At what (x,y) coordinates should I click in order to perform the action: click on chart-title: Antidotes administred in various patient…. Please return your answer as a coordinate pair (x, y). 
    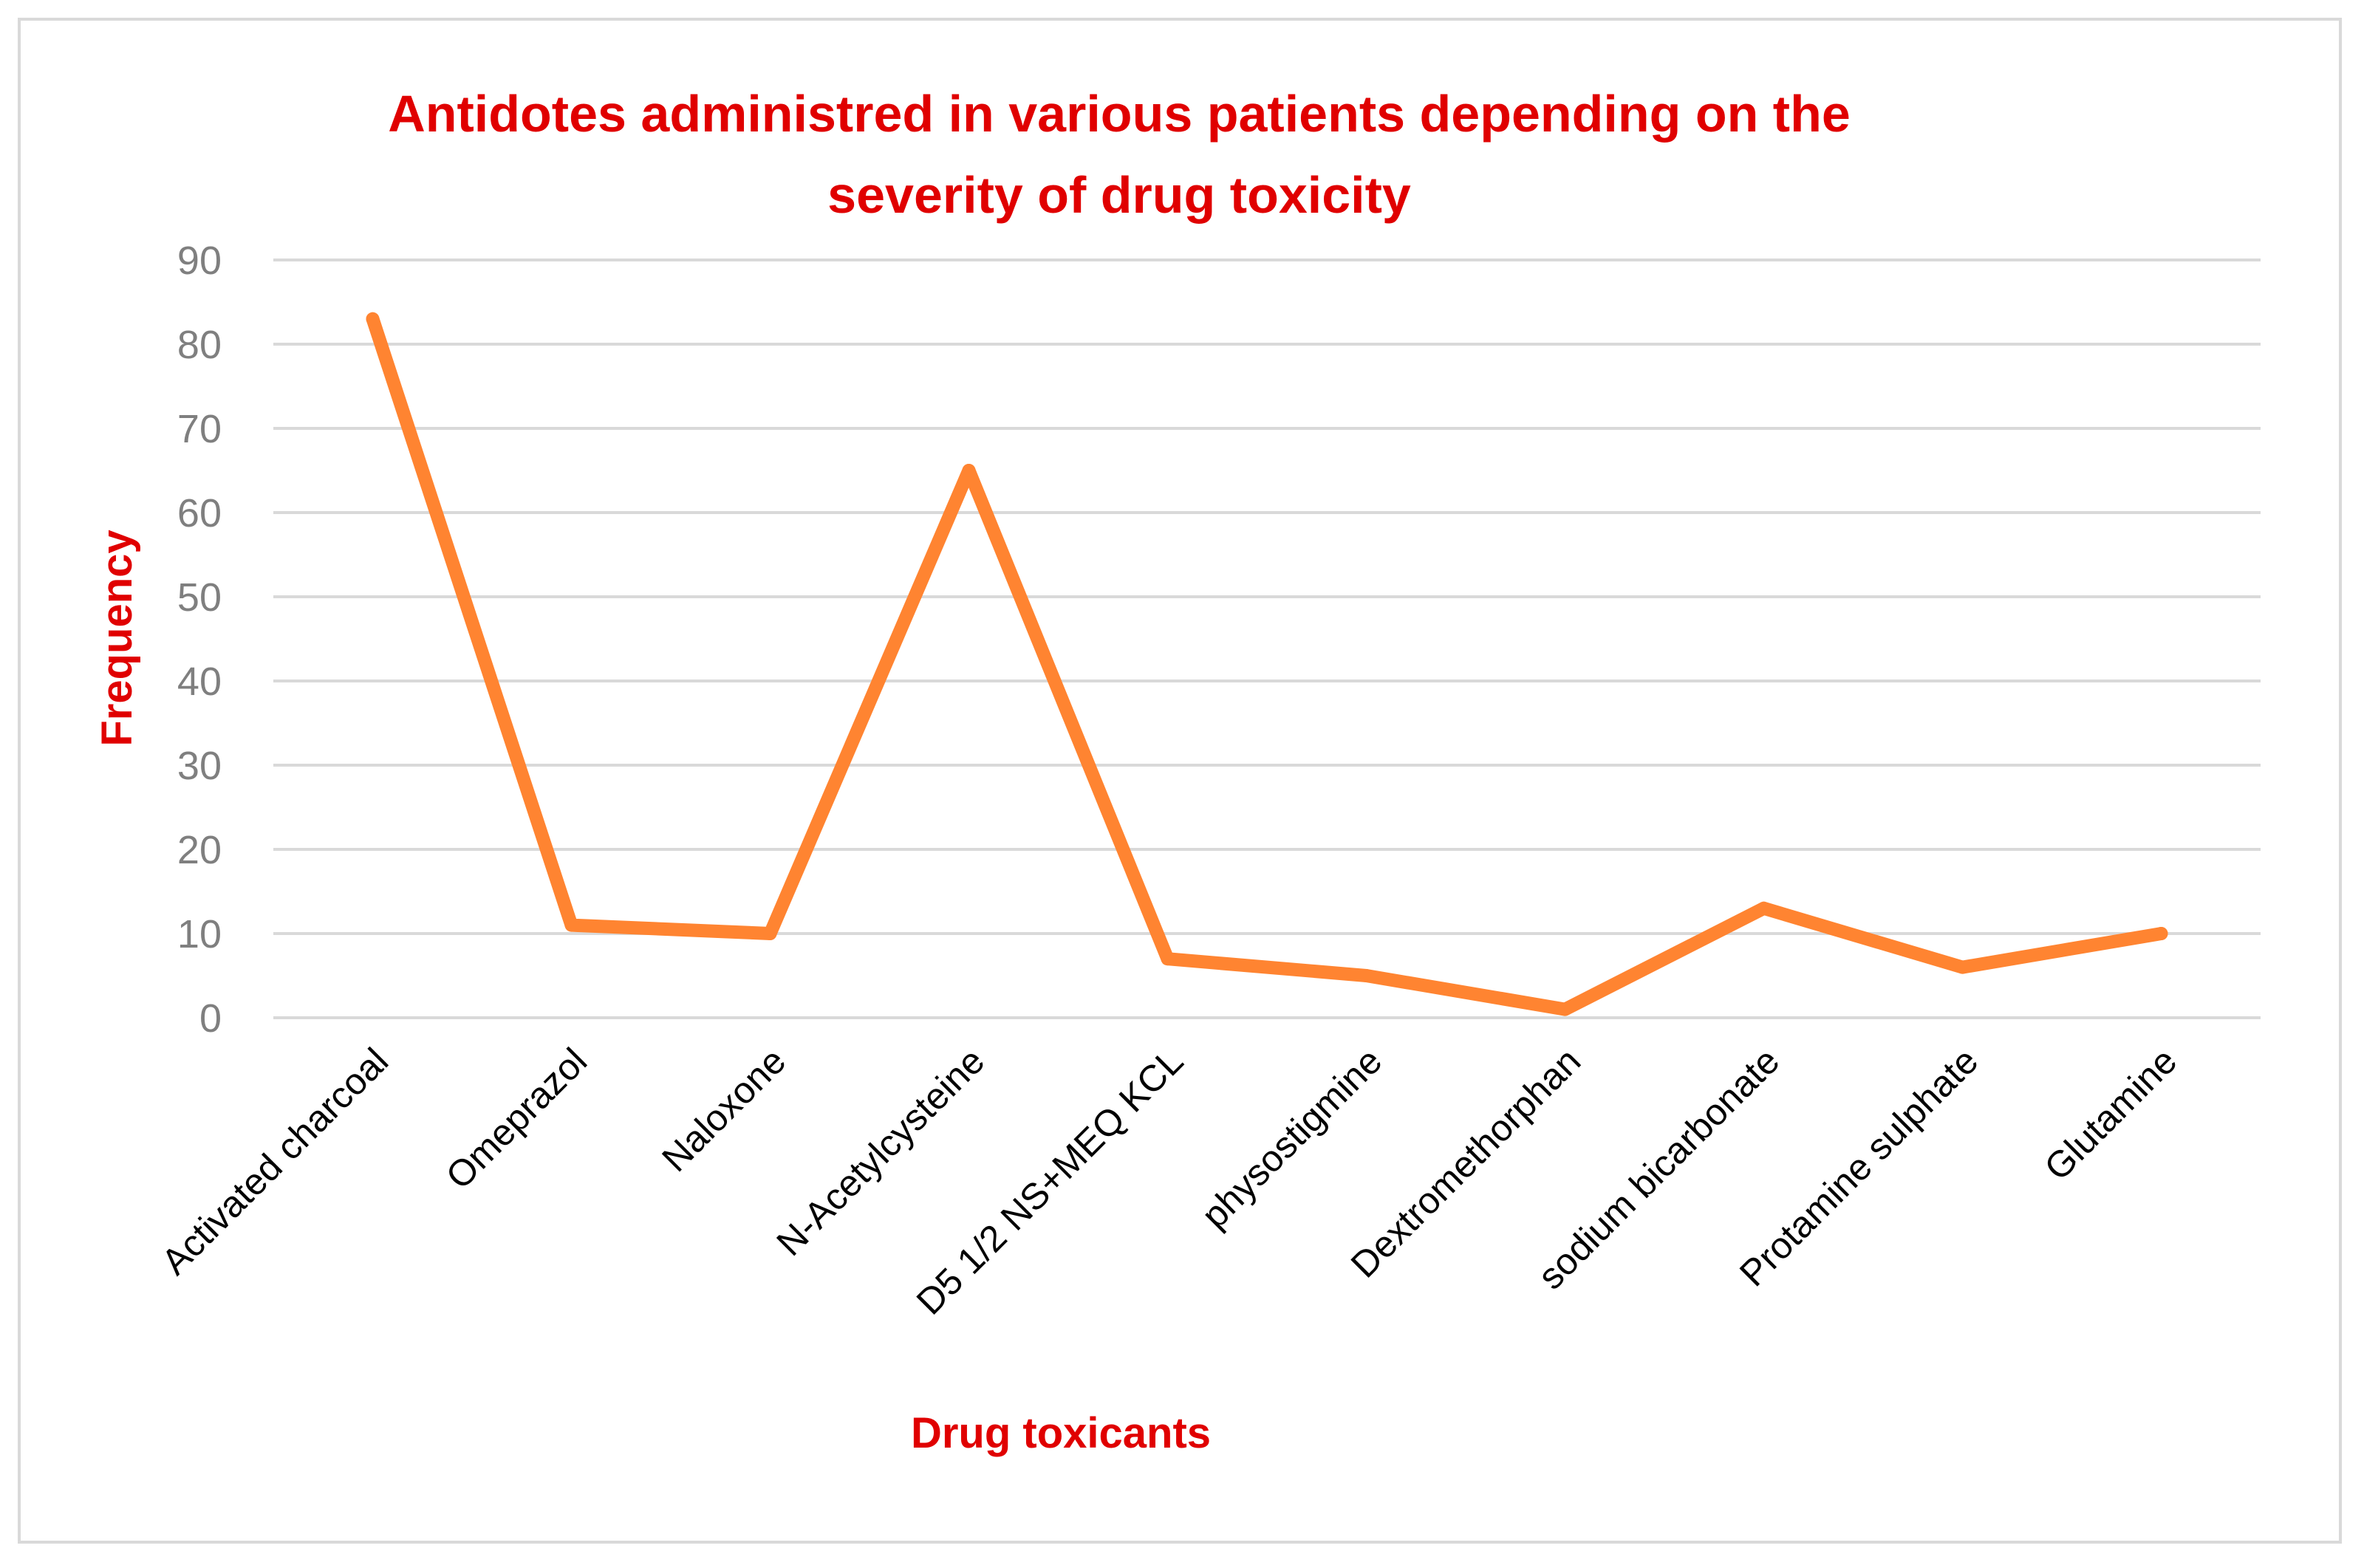
    Looking at the image, I should click on (1119, 154).